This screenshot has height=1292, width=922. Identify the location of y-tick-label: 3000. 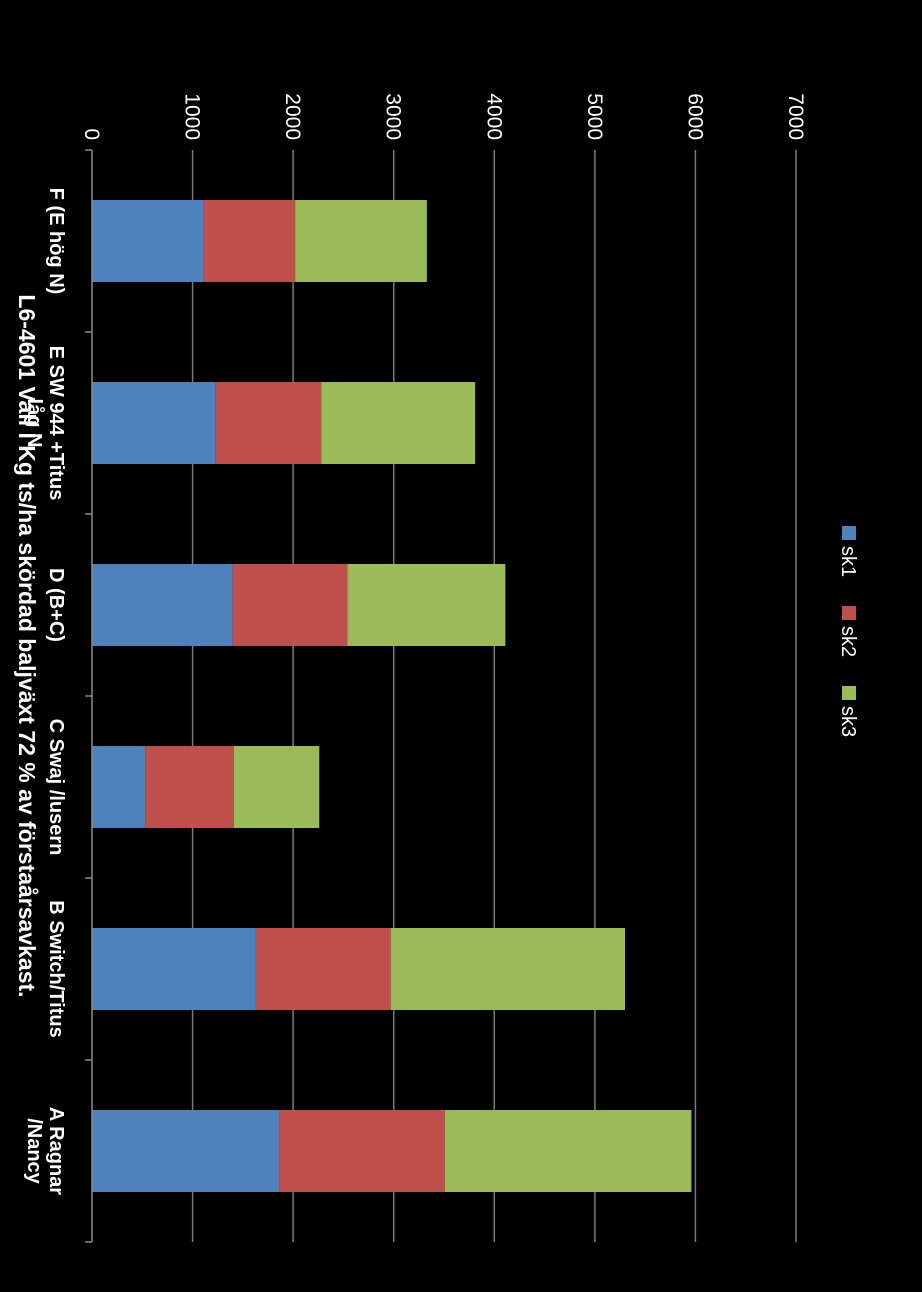
(393, 116).